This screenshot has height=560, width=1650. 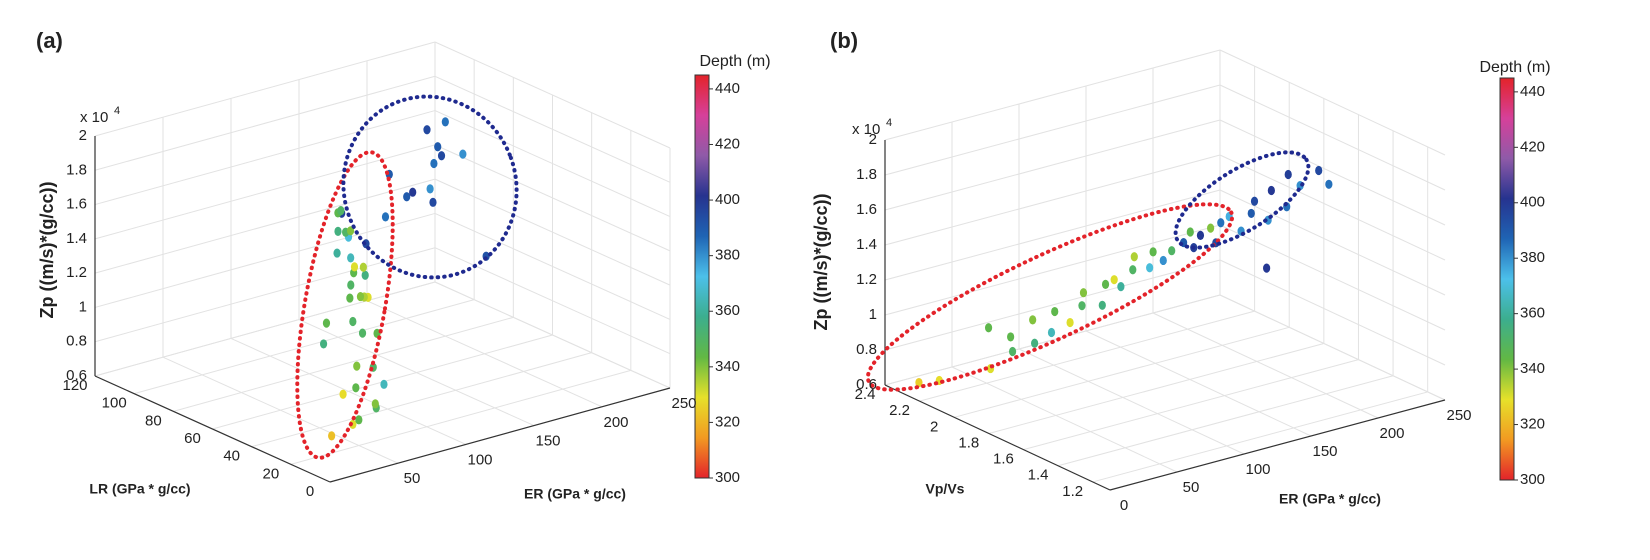 What do you see at coordinates (345, 305) in the screenshot?
I see `red-ellipse` at bounding box center [345, 305].